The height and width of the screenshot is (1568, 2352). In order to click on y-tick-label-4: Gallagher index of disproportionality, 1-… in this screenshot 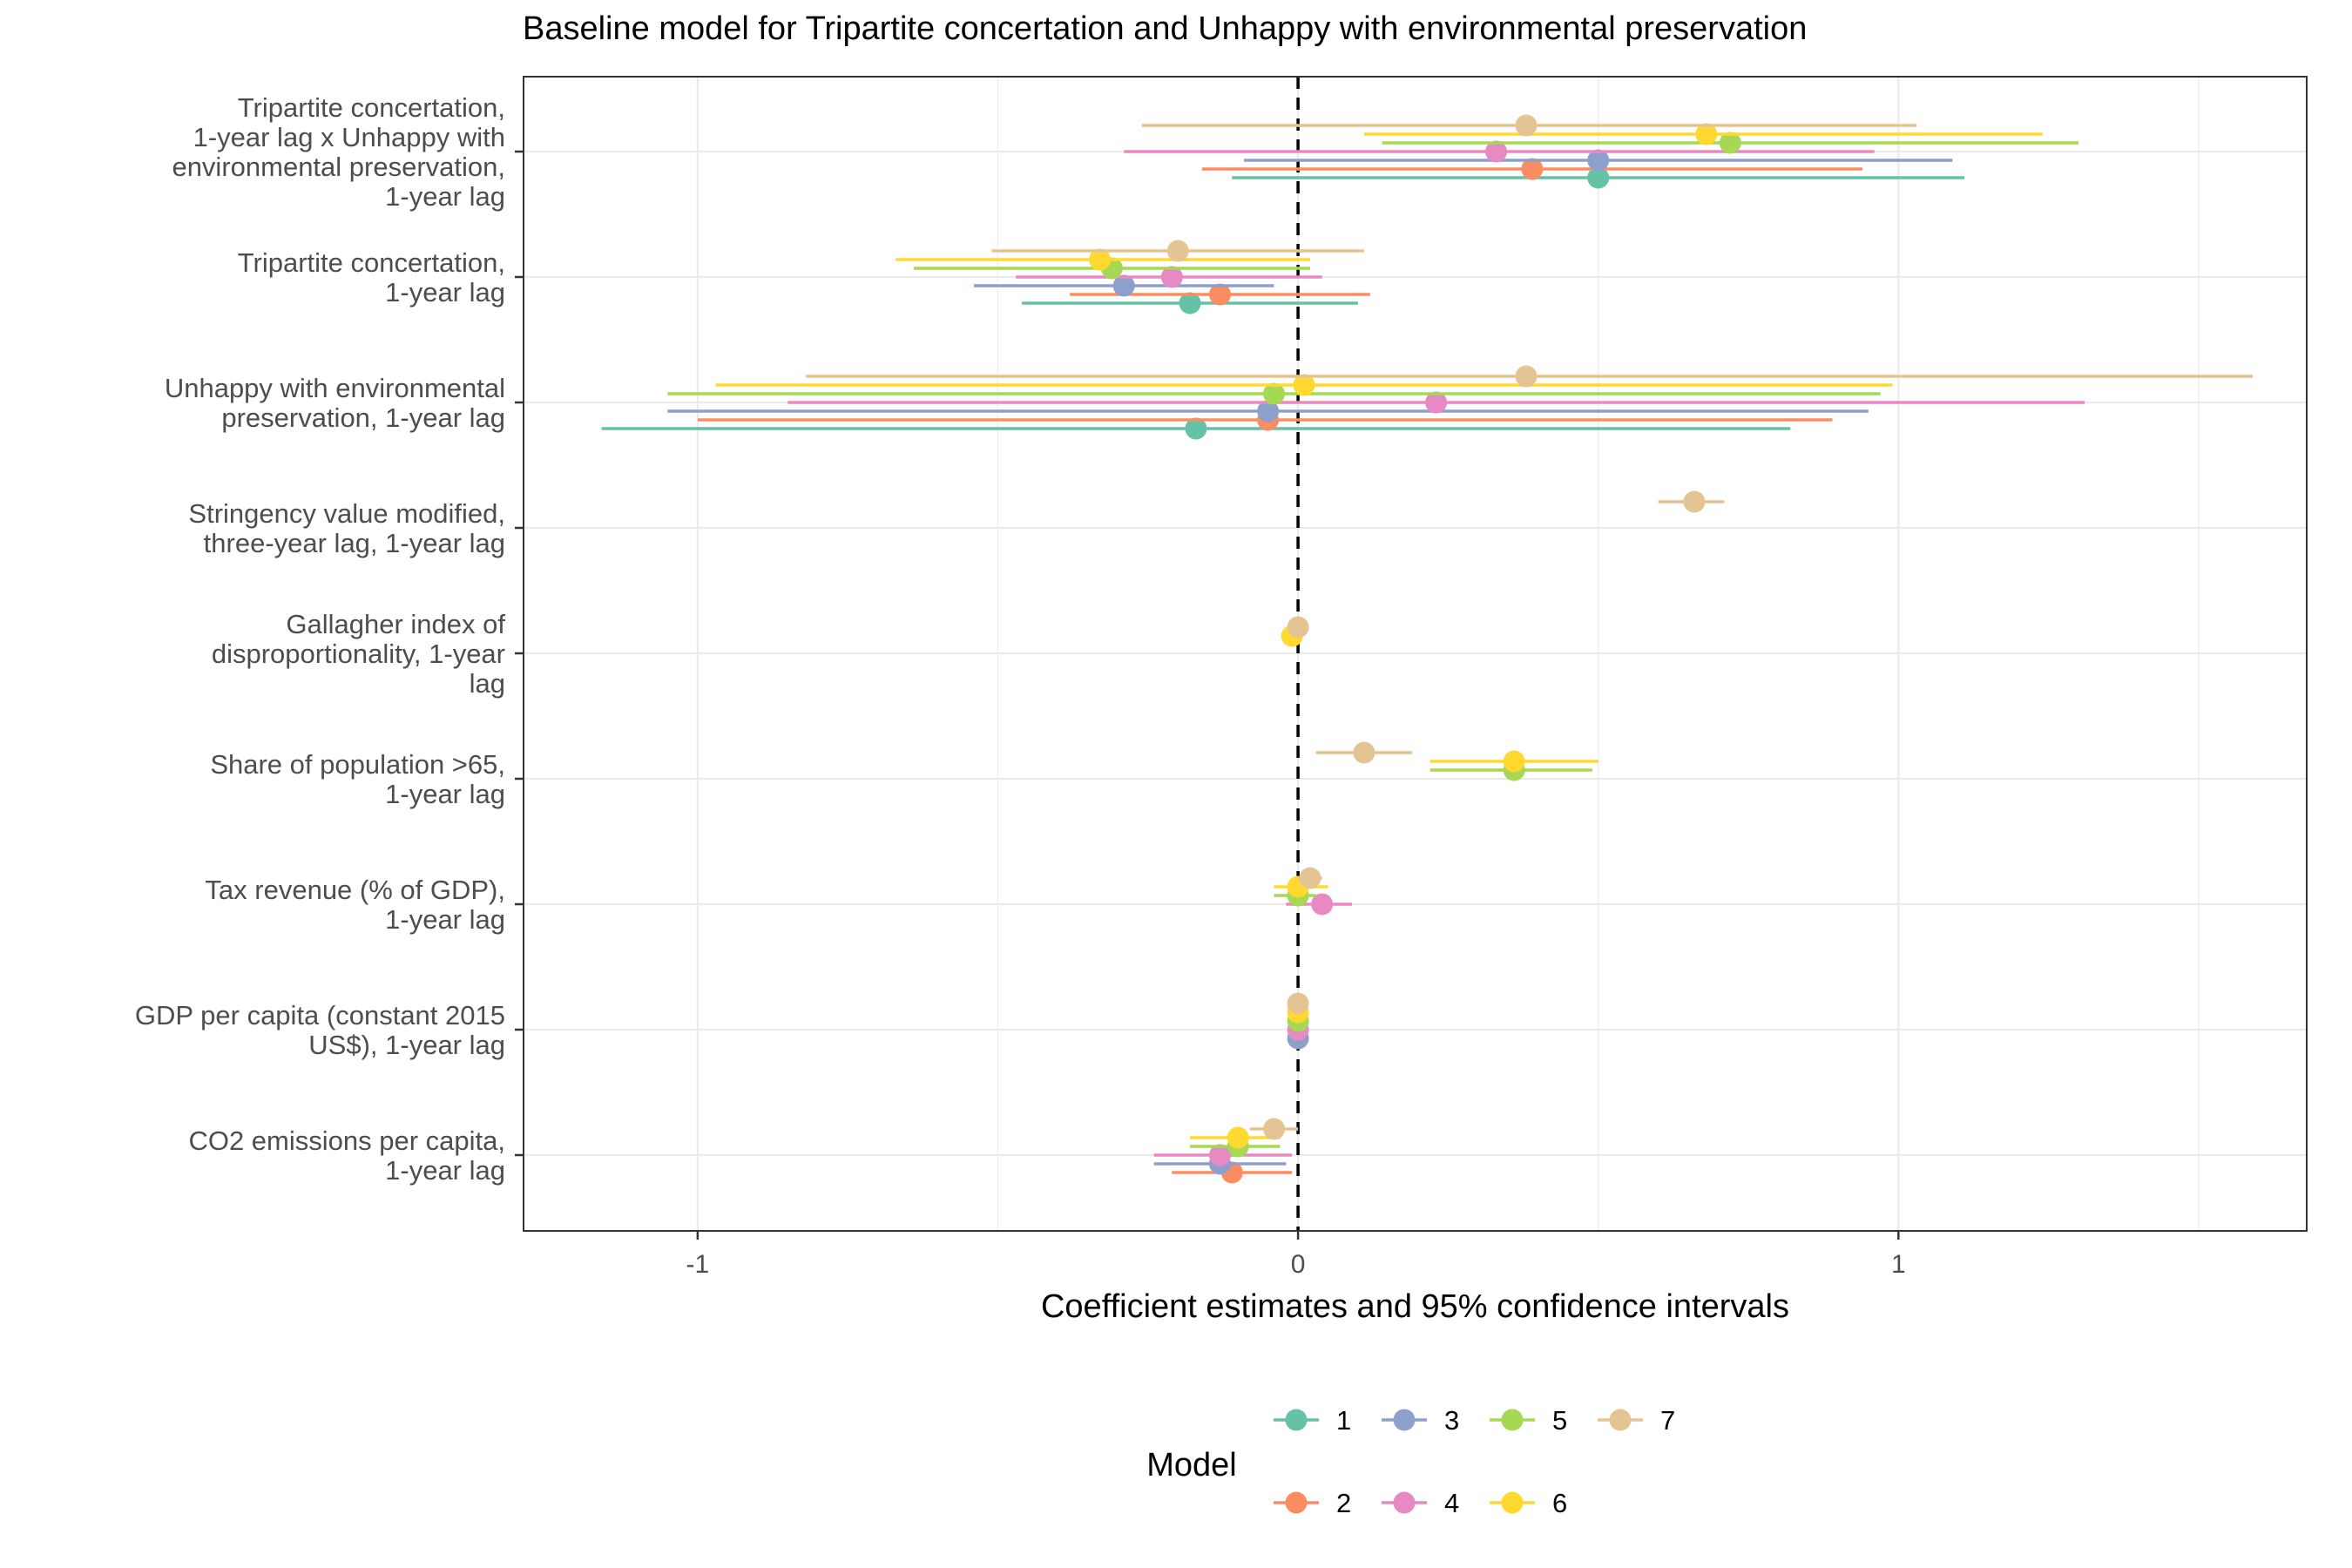, I will do `click(359, 654)`.